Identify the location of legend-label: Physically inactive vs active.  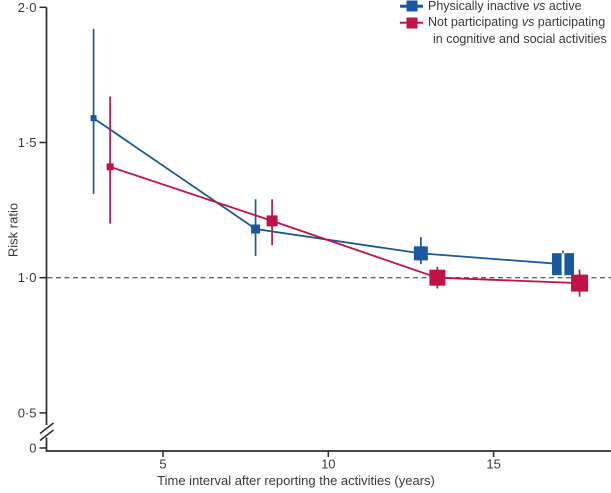
(505, 7).